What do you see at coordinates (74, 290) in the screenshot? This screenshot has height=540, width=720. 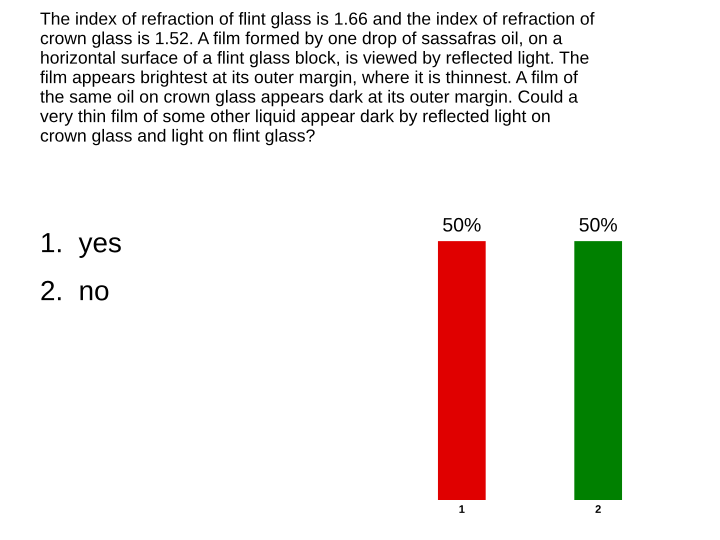 I see `text: 2. no` at bounding box center [74, 290].